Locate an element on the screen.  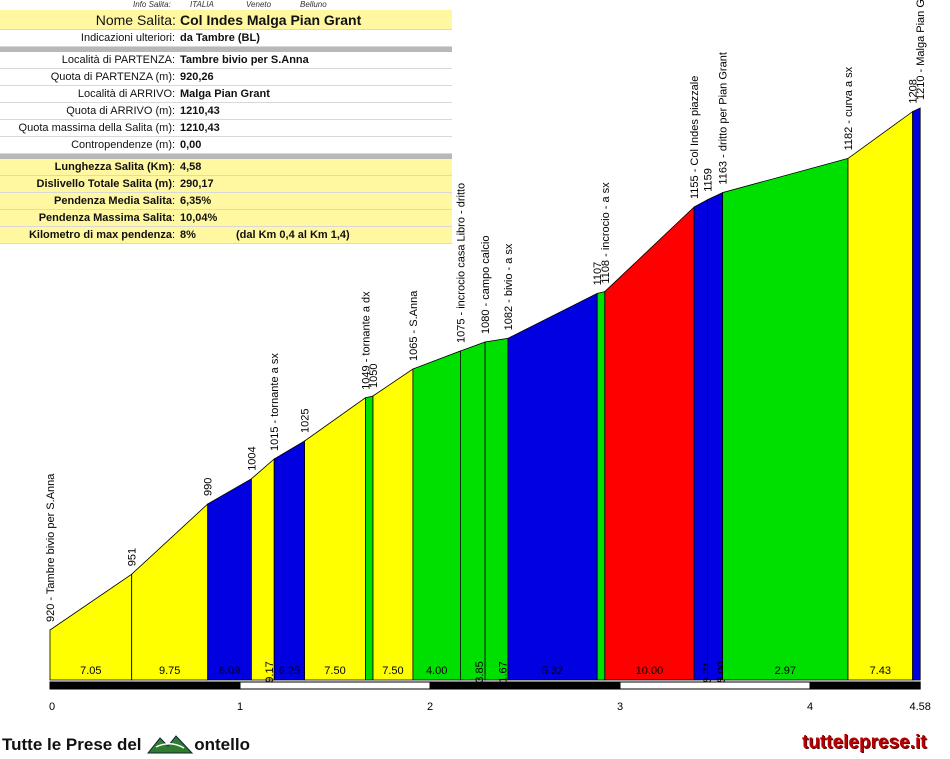
climb-name-label: Nome Salita is located at coordinates (133, 20).